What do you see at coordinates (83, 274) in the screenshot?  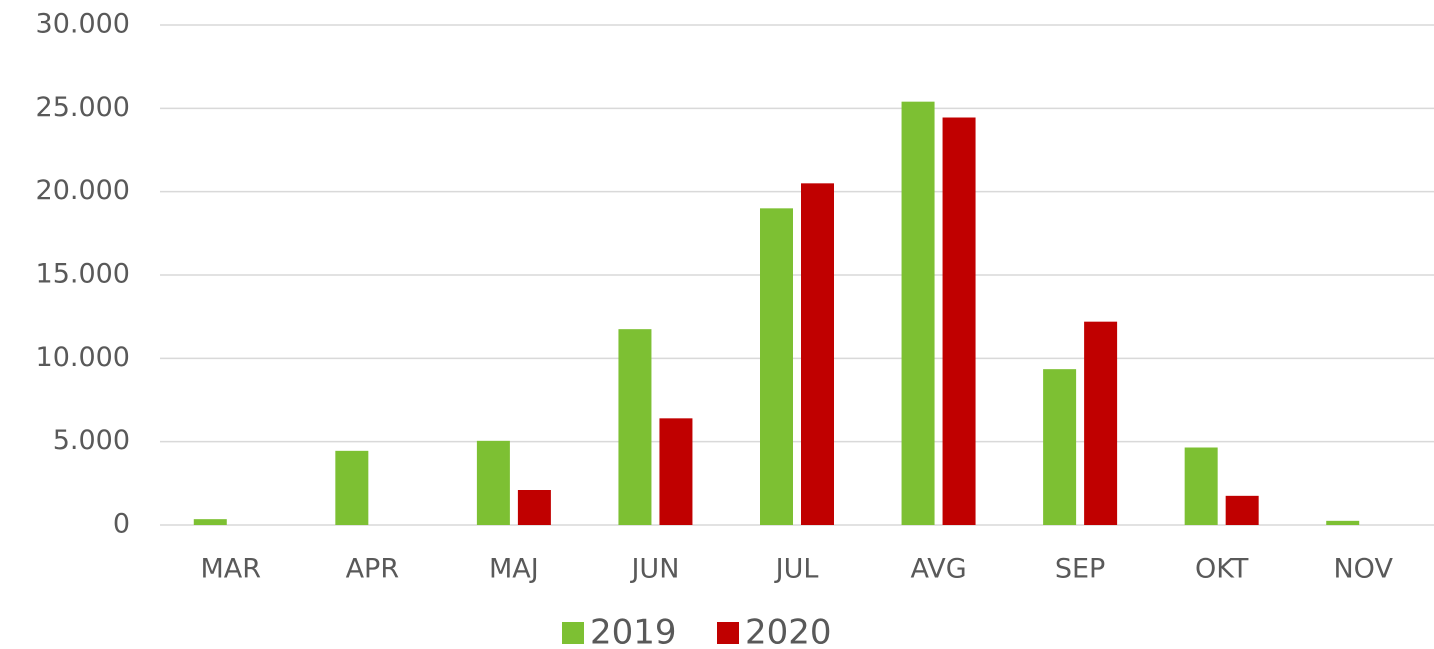 I see `y-tick-label: 15.000` at bounding box center [83, 274].